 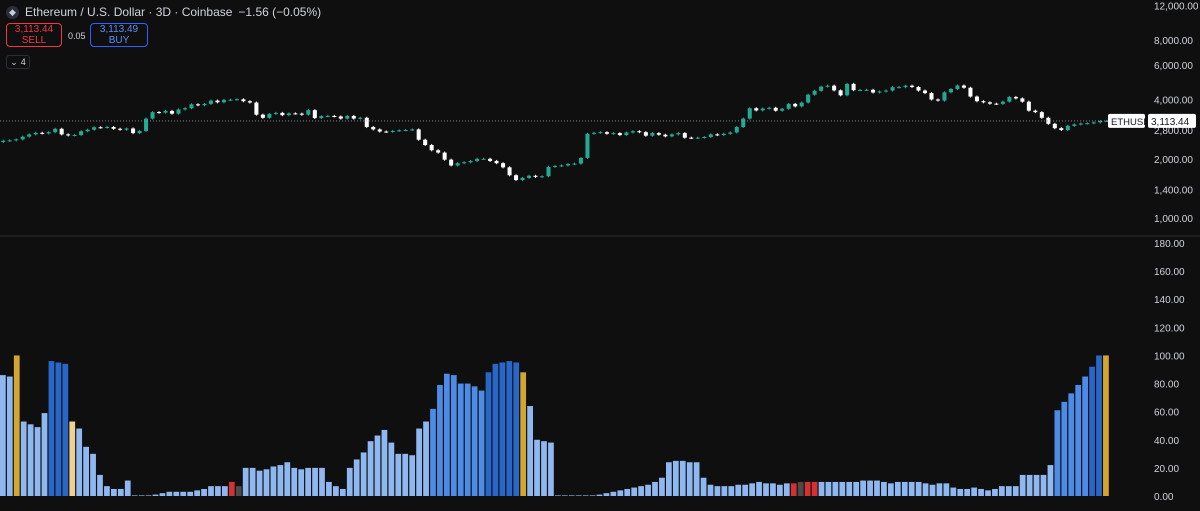 I want to click on buy-button: 3,113.49 BUY, so click(x=119, y=35).